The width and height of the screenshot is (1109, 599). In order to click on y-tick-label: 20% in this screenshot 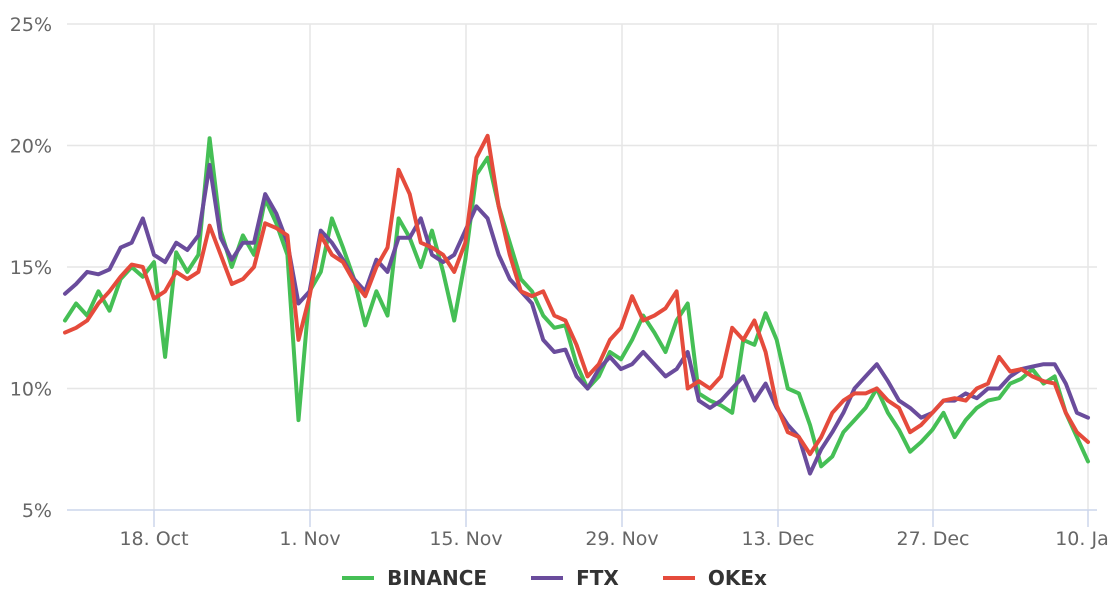, I will do `click(31, 147)`.